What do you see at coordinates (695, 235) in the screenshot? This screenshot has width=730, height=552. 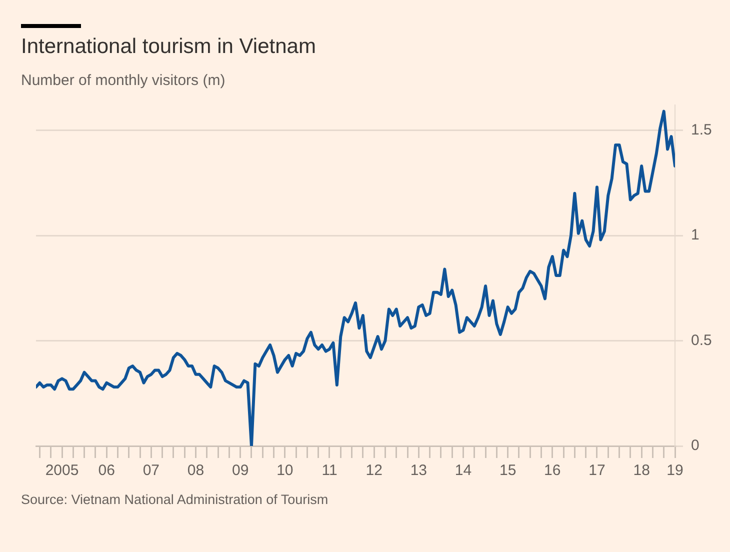 I see `y-tick-label: 1` at bounding box center [695, 235].